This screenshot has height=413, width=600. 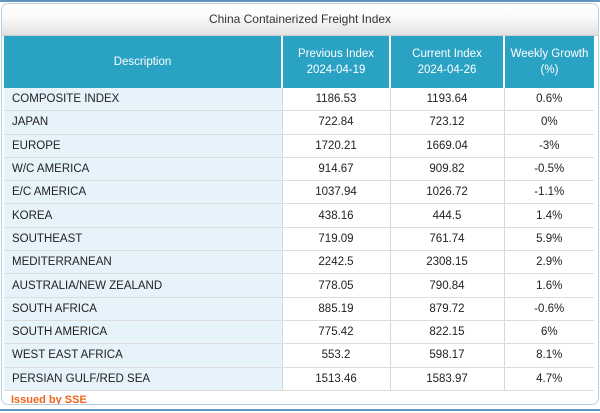 I want to click on table-row: AUSTRALIA/NEW ZEALAND 778.05 790.84 1.6%, so click(x=299, y=285).